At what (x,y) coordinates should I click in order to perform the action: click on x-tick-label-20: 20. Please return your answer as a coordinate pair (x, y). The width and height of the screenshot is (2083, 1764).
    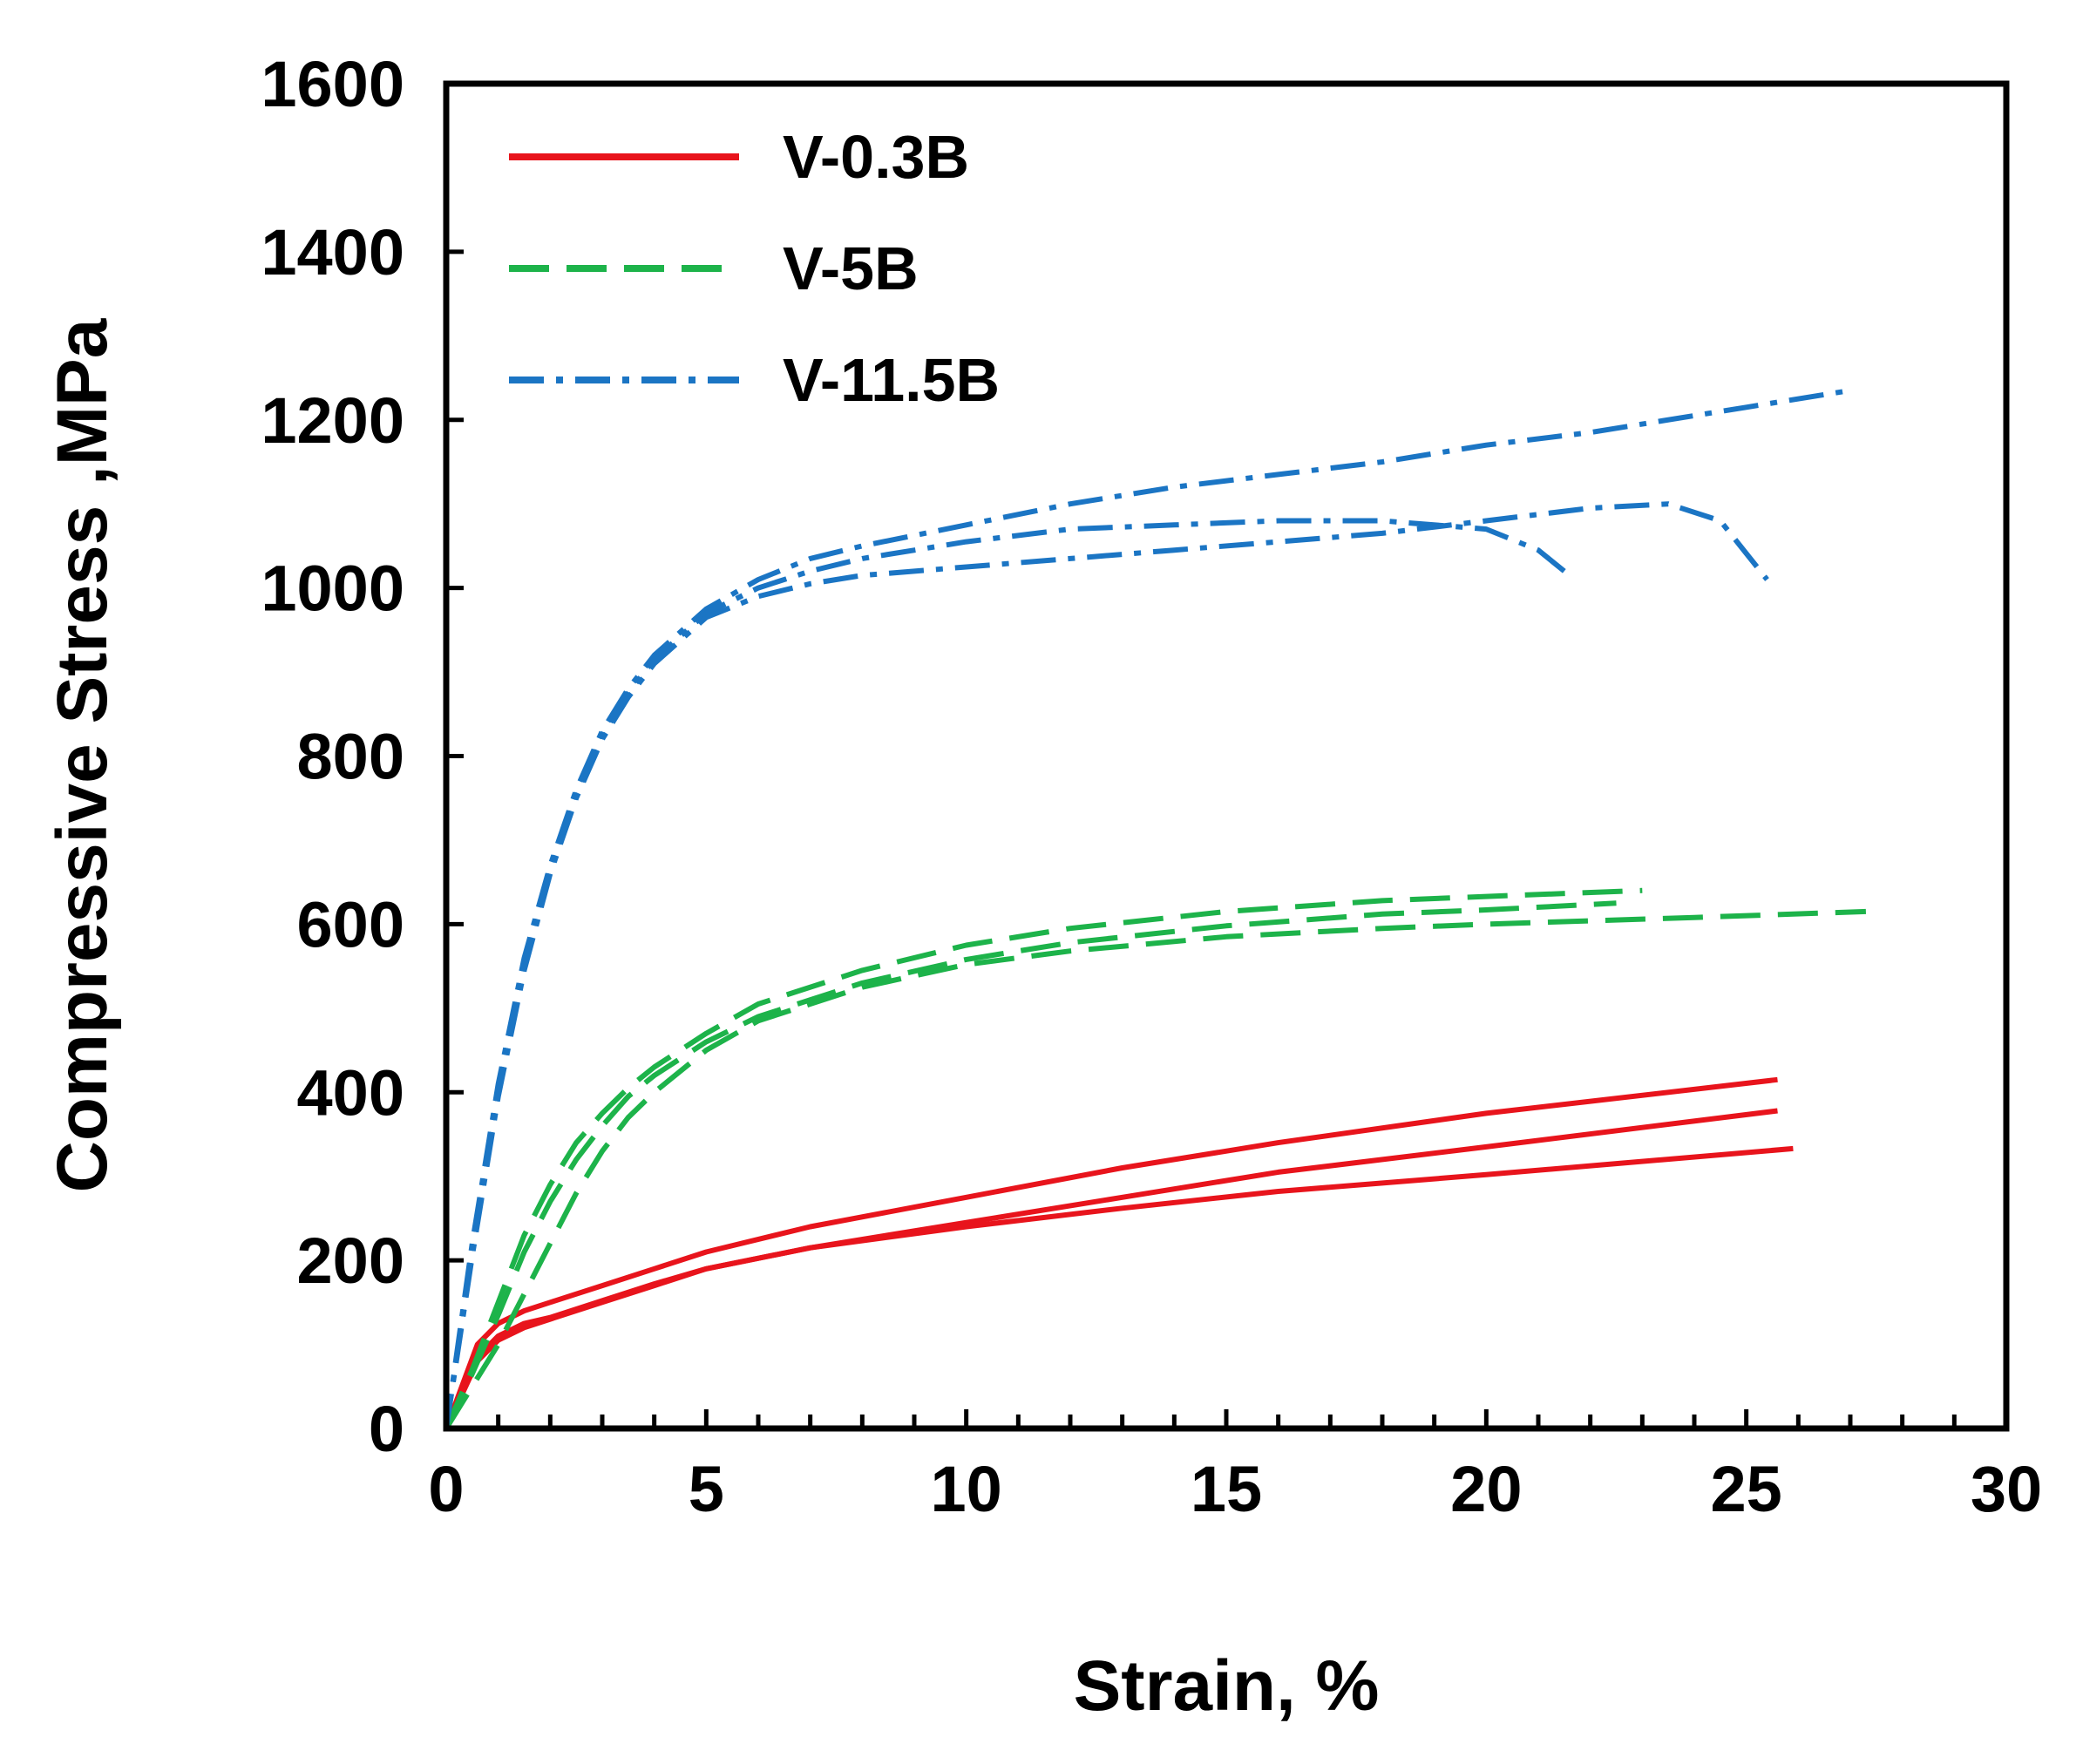
    Looking at the image, I should click on (1486, 1489).